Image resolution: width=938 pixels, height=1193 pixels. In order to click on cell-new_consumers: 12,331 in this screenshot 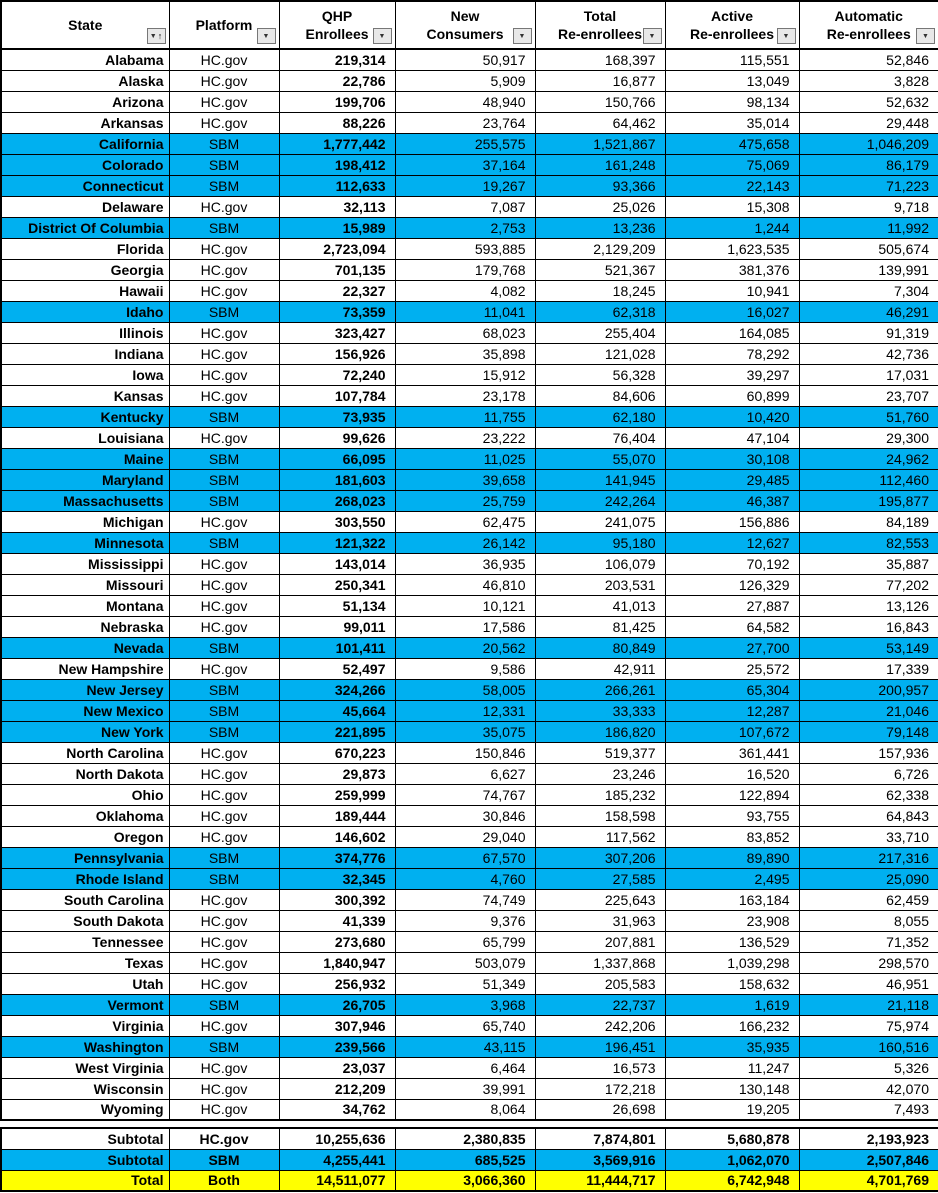, I will do `click(465, 710)`.